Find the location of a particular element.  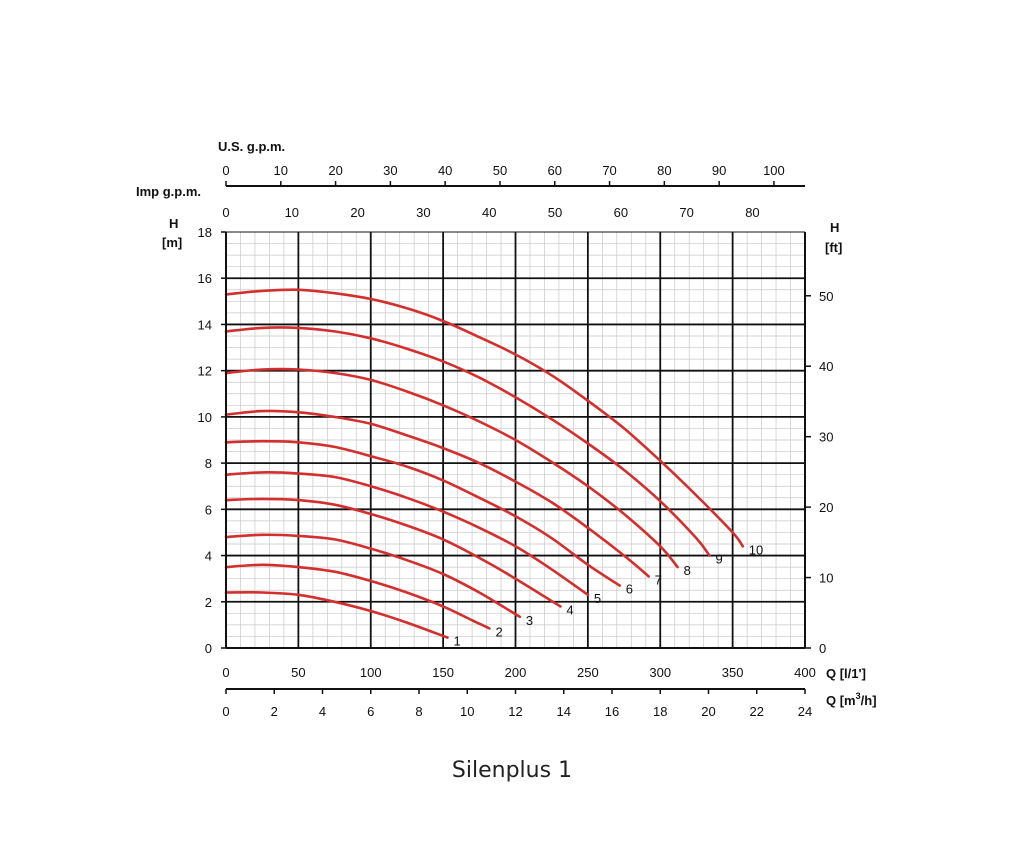

curve-label-7: 7 is located at coordinates (658, 579).